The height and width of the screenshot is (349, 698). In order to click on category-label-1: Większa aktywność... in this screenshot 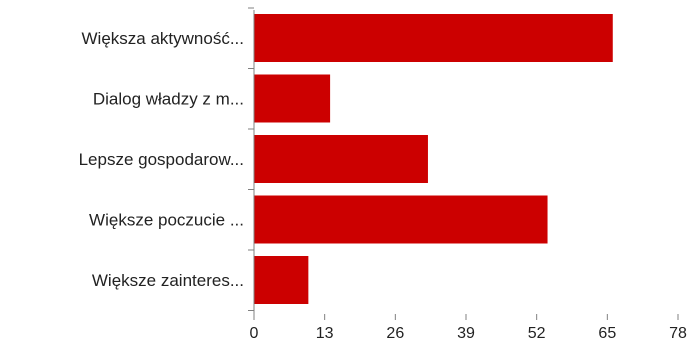, I will do `click(163, 38)`.